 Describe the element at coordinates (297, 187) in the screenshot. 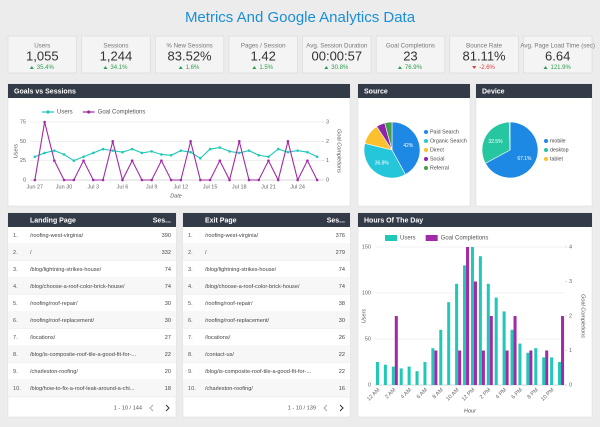

I see `x-tick-label: Jul 24` at that location.